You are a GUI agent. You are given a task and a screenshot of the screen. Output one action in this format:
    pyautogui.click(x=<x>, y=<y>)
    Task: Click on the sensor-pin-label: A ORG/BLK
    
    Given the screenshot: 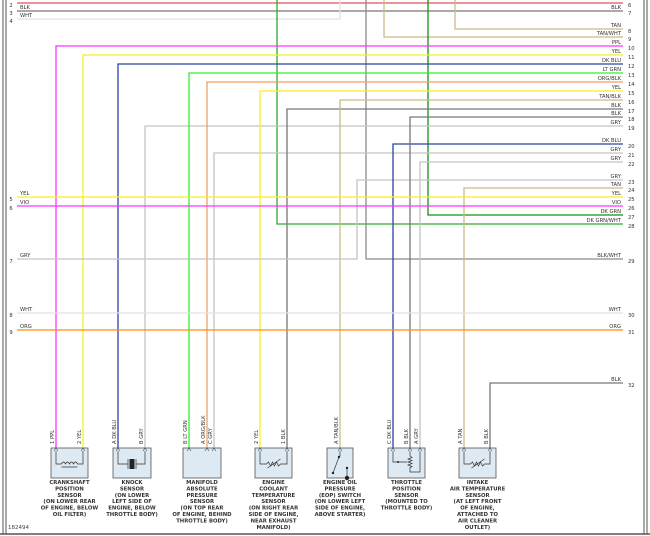 What is the action you would take?
    pyautogui.click(x=204, y=429)
    